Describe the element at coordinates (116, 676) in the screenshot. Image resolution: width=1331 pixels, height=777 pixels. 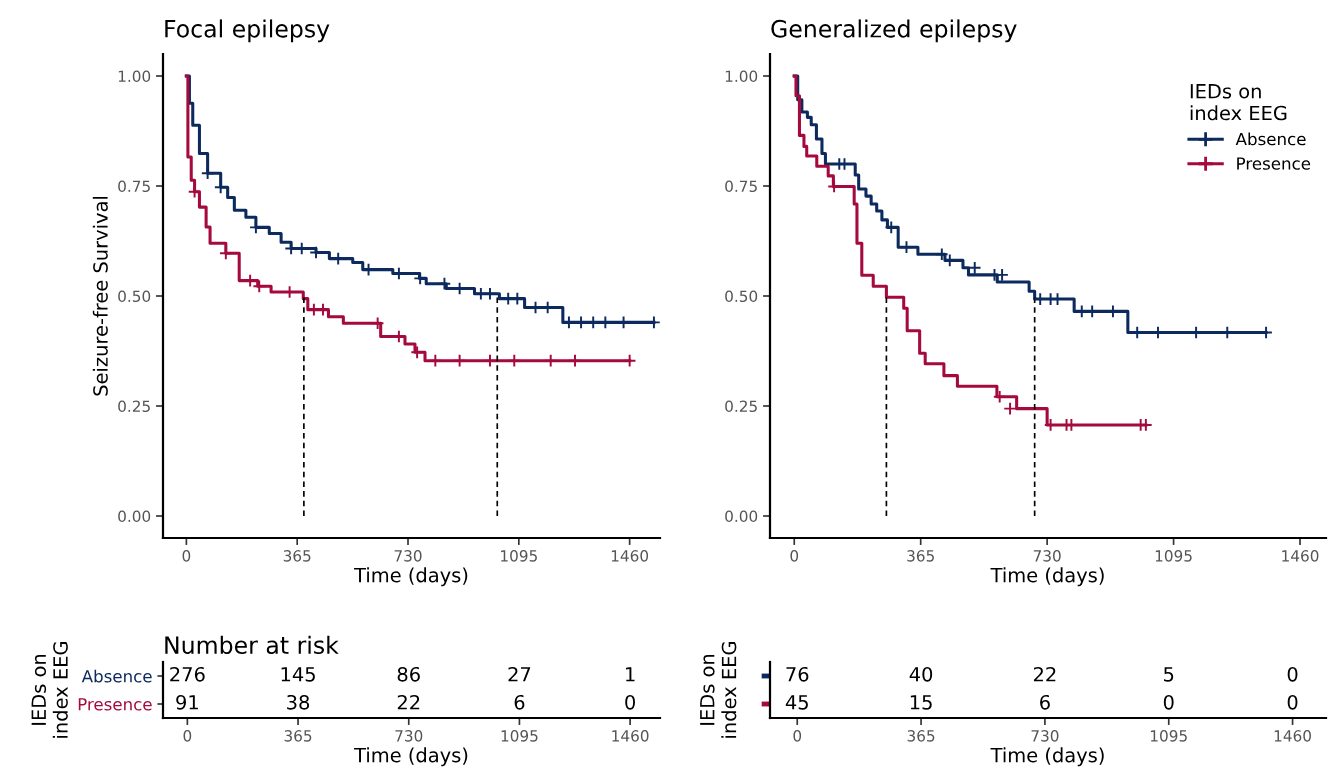
I see `y-tick-label: Absence` at that location.